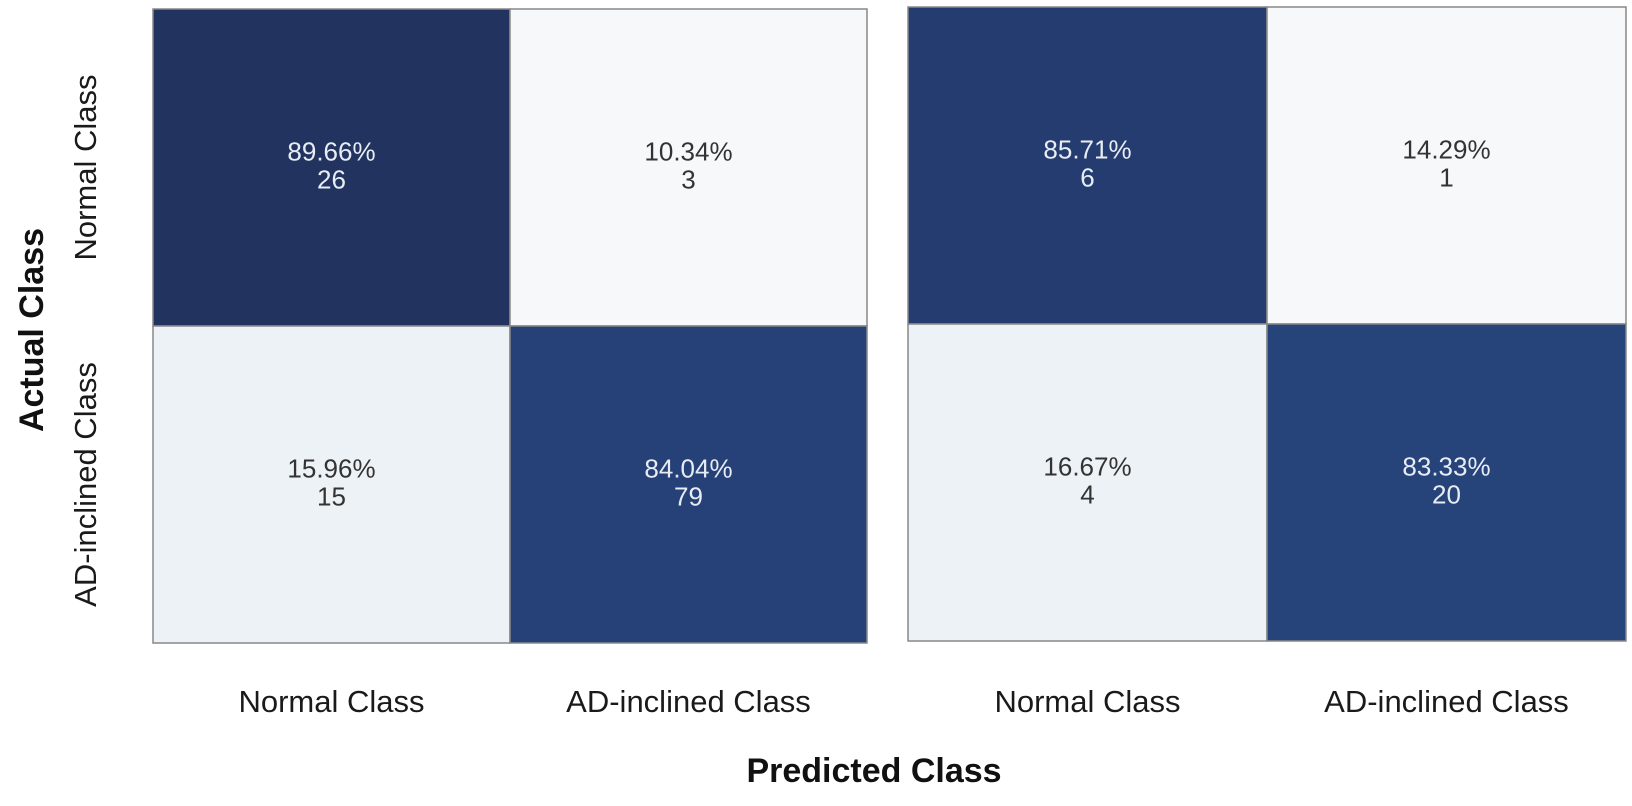 This screenshot has width=1632, height=806. Describe the element at coordinates (688, 469) in the screenshot. I see `matrix-0-cell-1-1-percent: 84.04%` at that location.